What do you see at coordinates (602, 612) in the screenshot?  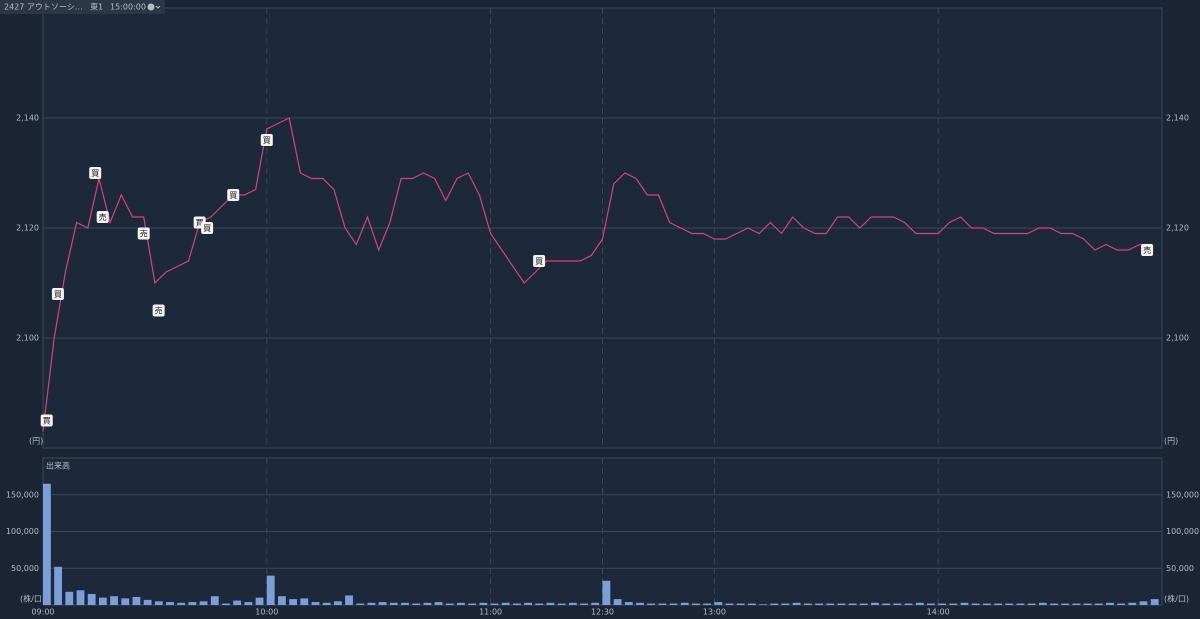 I see `x-tick-label: 12:30` at bounding box center [602, 612].